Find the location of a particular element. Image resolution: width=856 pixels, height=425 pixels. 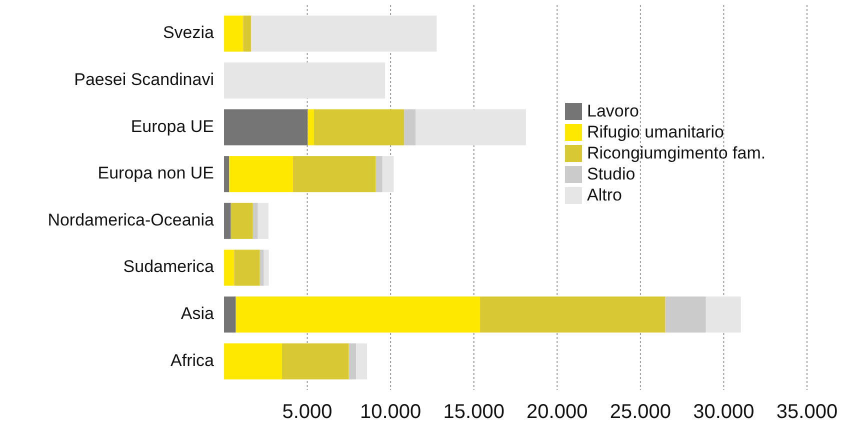

legend-label: Lavoro is located at coordinates (613, 110).